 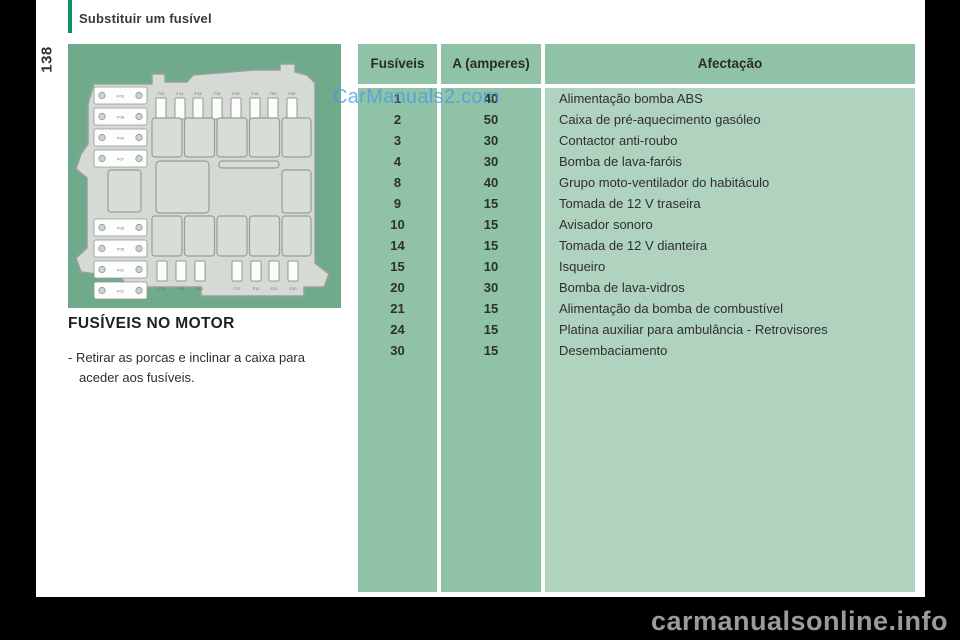 What do you see at coordinates (151, 323) in the screenshot?
I see `page-title: FUSÍVEIS NO MOTOR` at bounding box center [151, 323].